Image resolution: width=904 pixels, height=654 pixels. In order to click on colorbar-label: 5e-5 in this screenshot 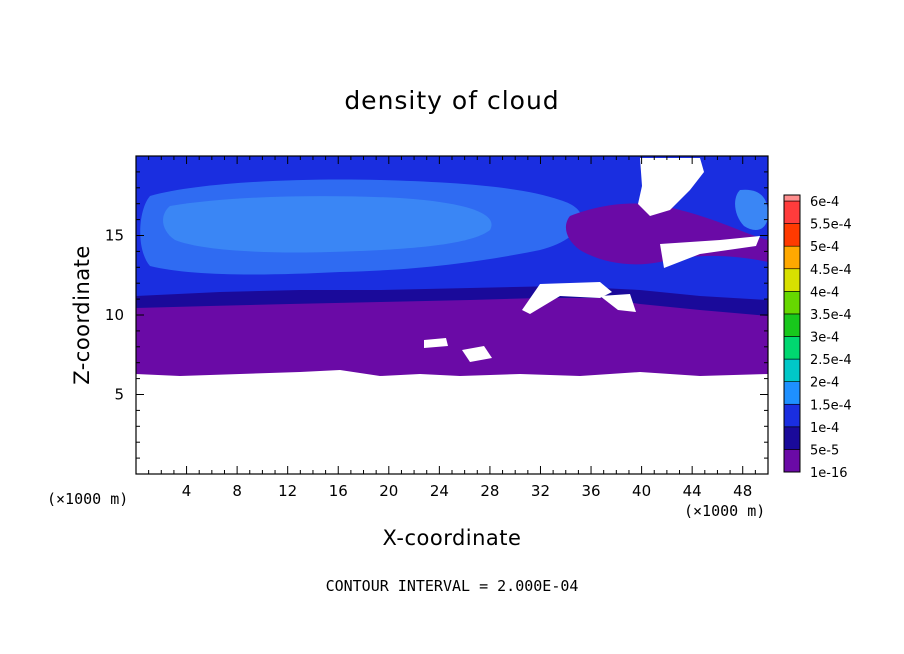, I will do `click(824, 450)`.